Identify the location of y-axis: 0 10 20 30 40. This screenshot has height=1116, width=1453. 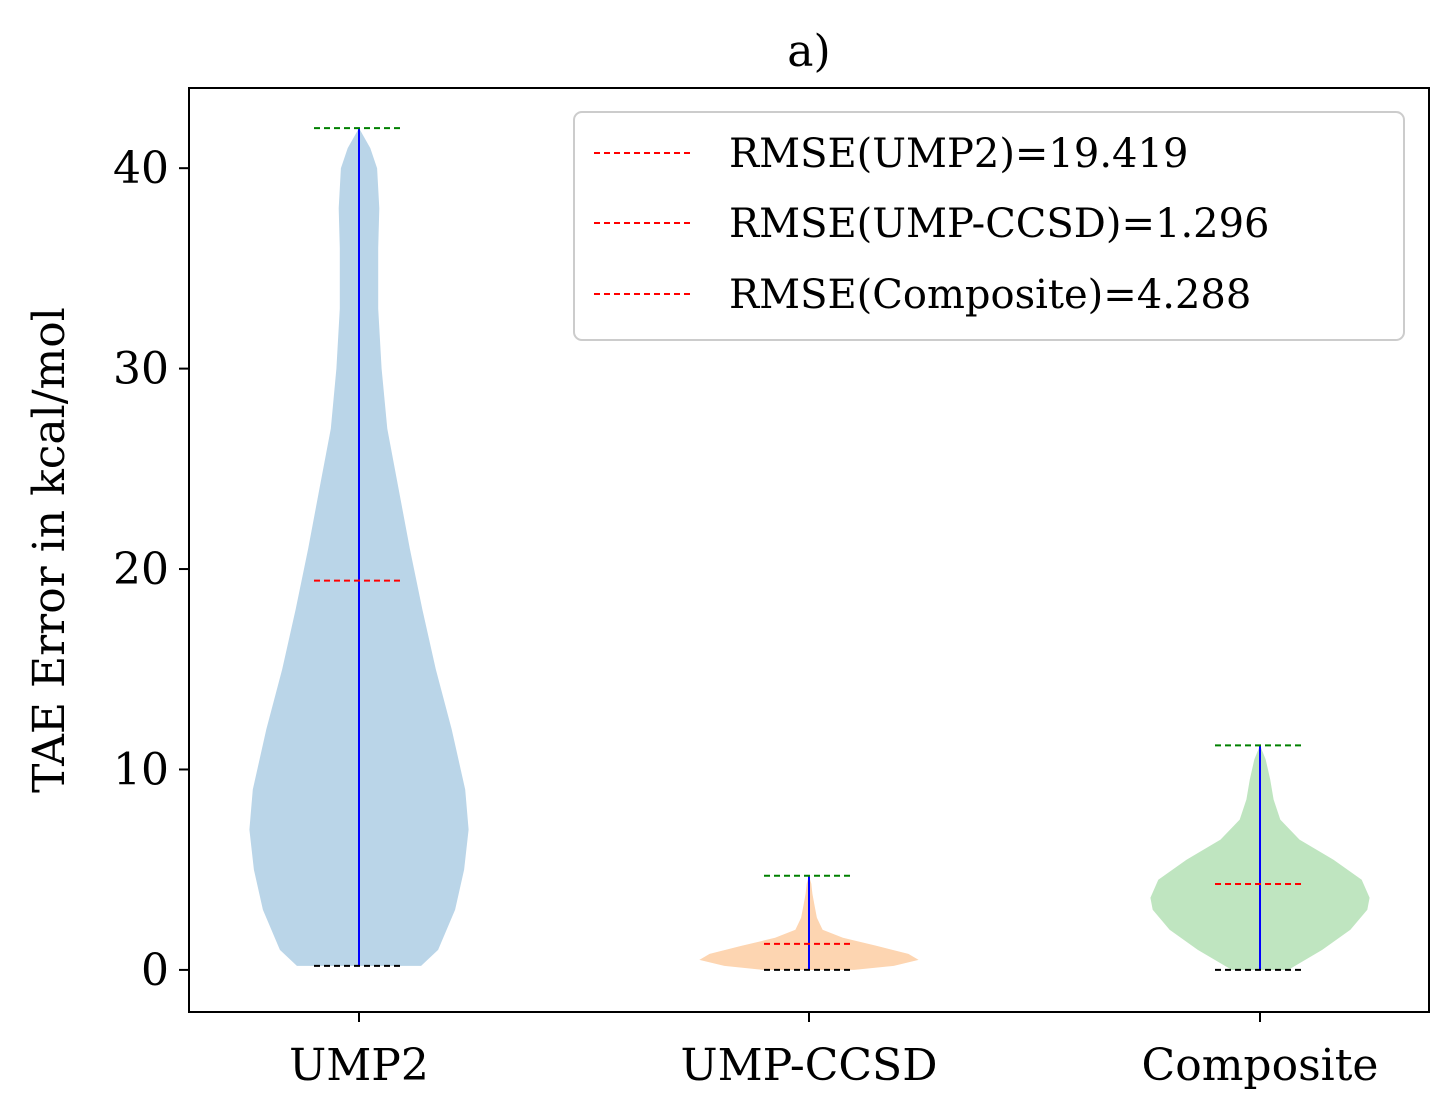
(151, 569).